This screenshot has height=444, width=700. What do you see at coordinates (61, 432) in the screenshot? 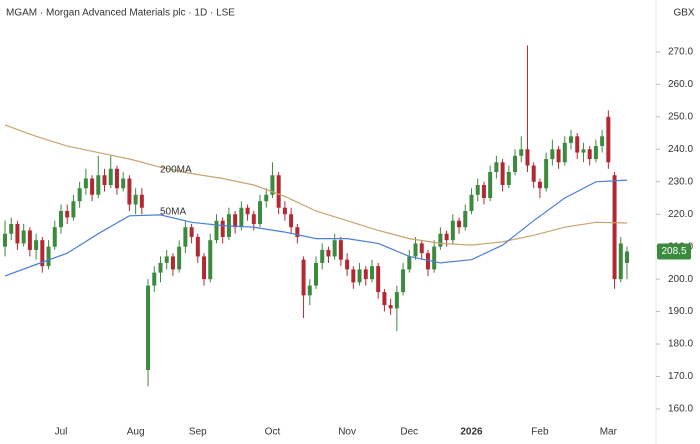
I see `x-tick-label: Jul` at bounding box center [61, 432].